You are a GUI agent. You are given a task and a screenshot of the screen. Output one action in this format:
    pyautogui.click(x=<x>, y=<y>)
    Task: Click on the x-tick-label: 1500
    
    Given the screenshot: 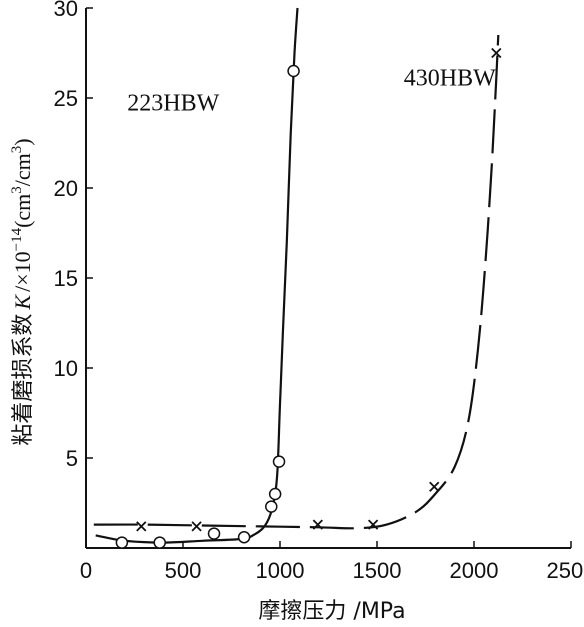 What is the action you would take?
    pyautogui.click(x=377, y=570)
    